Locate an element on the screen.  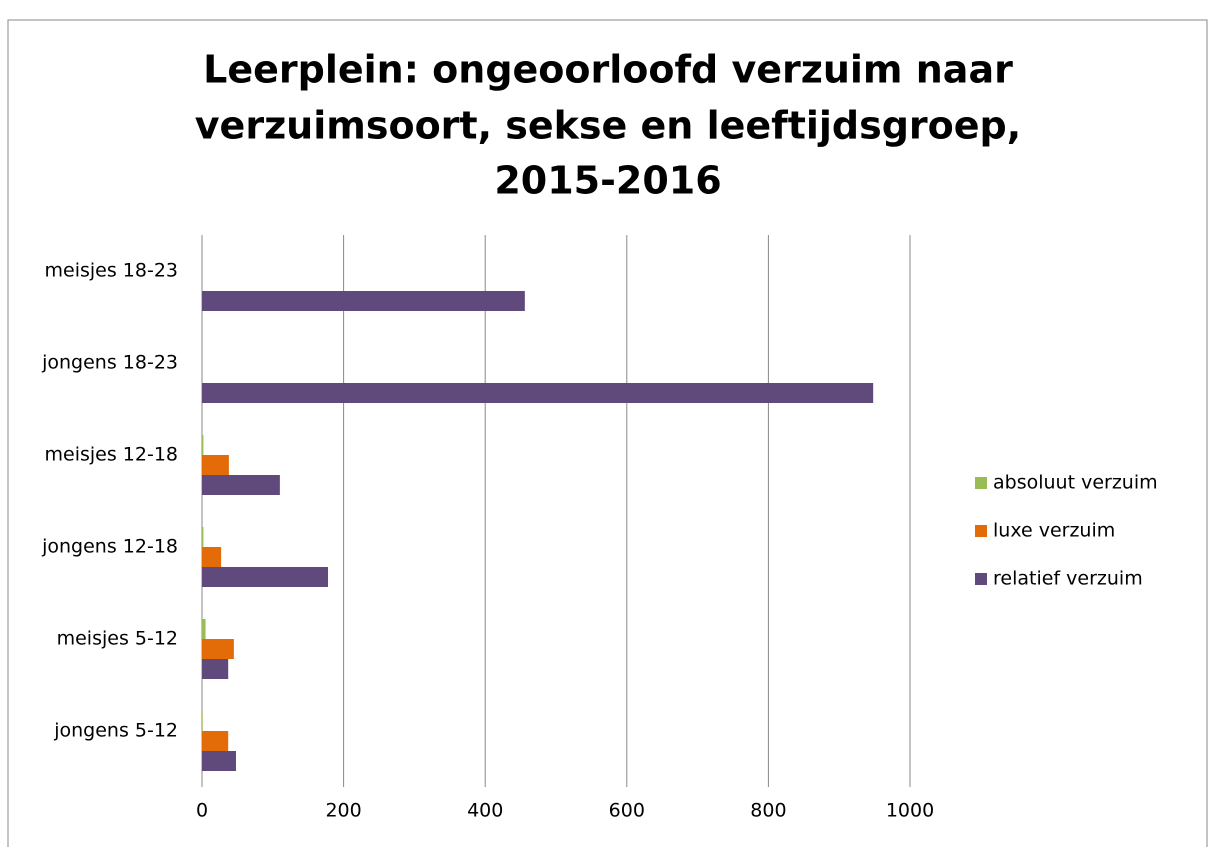
chart-title: Leerplein: ongeoorloofd verzuim naar is located at coordinates (608, 70).